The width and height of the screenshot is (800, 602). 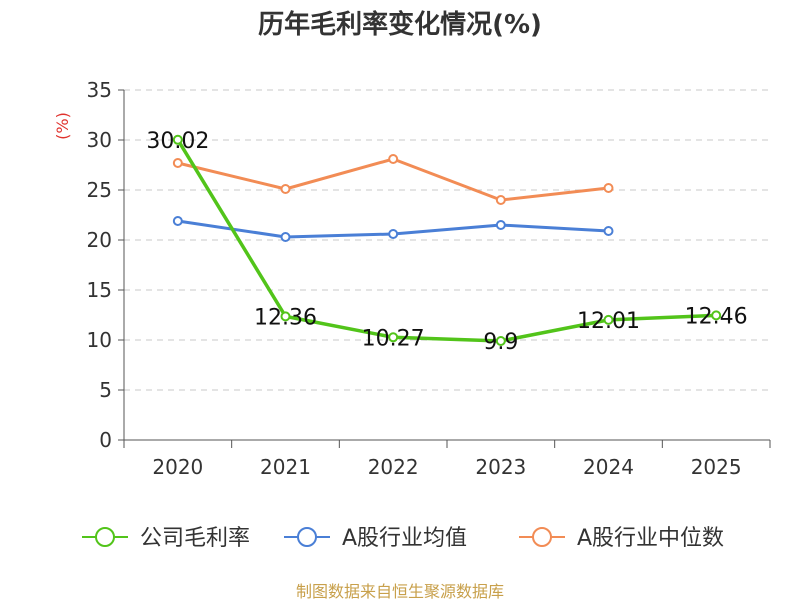 I want to click on legend-item-0: 公司毛利率, so click(x=166, y=538).